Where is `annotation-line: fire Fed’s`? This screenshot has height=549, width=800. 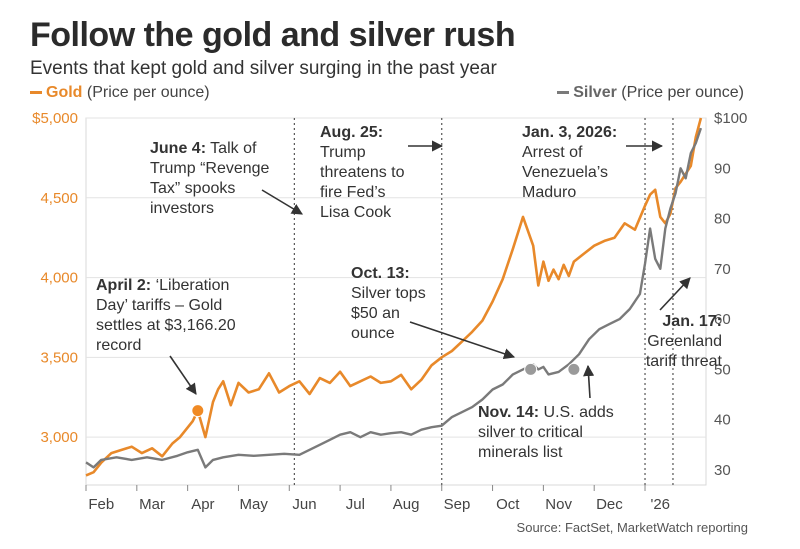 annotation-line: fire Fed’s is located at coordinates (353, 192).